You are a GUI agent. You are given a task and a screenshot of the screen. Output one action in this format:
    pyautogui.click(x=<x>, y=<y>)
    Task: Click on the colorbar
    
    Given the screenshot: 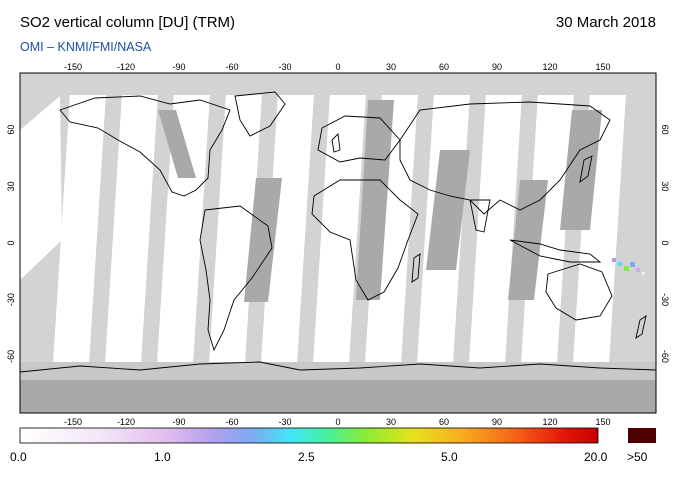 What is the action you would take?
    pyautogui.click(x=309, y=435)
    